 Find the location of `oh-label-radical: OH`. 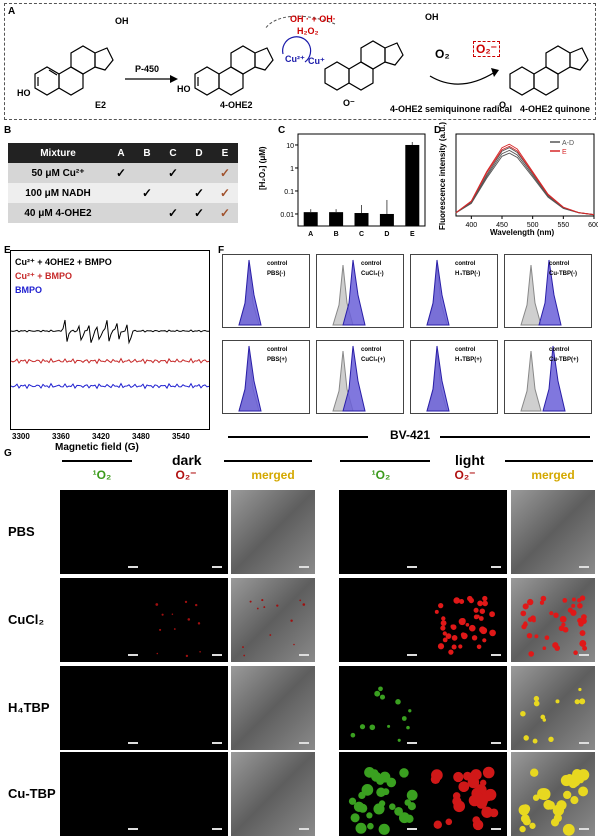

oh-label-radical: OH is located at coordinates (432, 17).